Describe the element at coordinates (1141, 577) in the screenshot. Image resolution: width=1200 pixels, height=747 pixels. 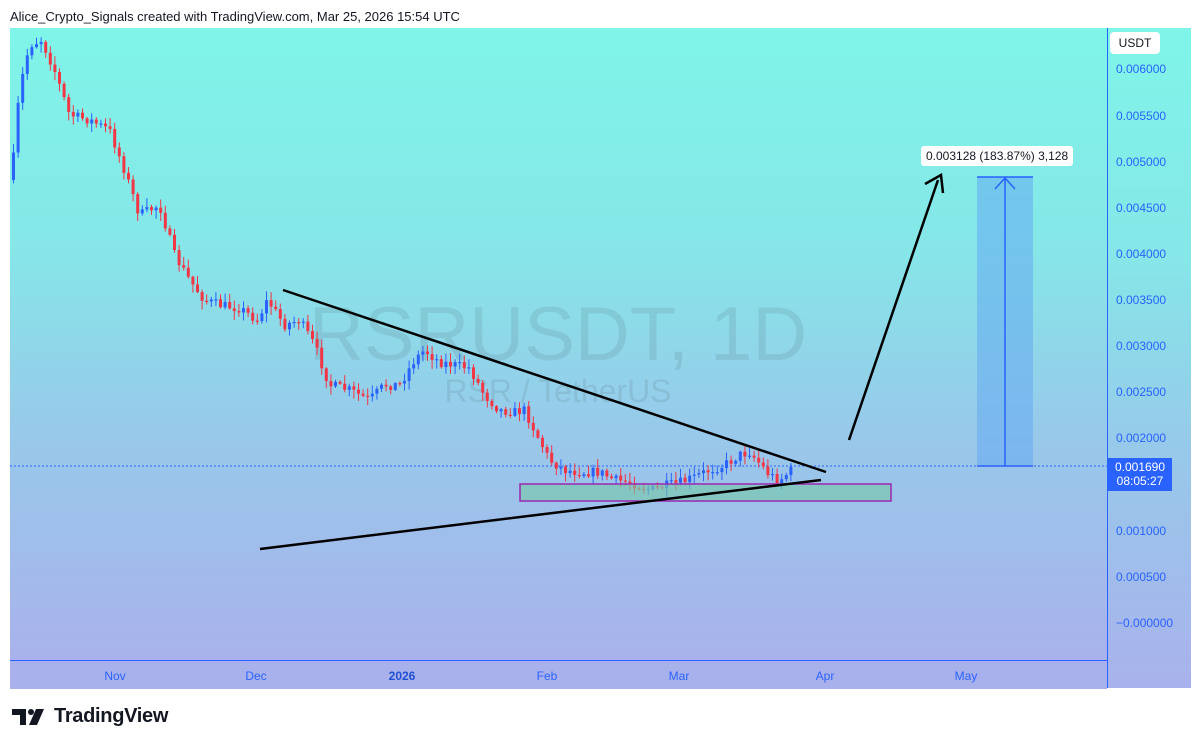
I see `price-label: 0.000500` at that location.